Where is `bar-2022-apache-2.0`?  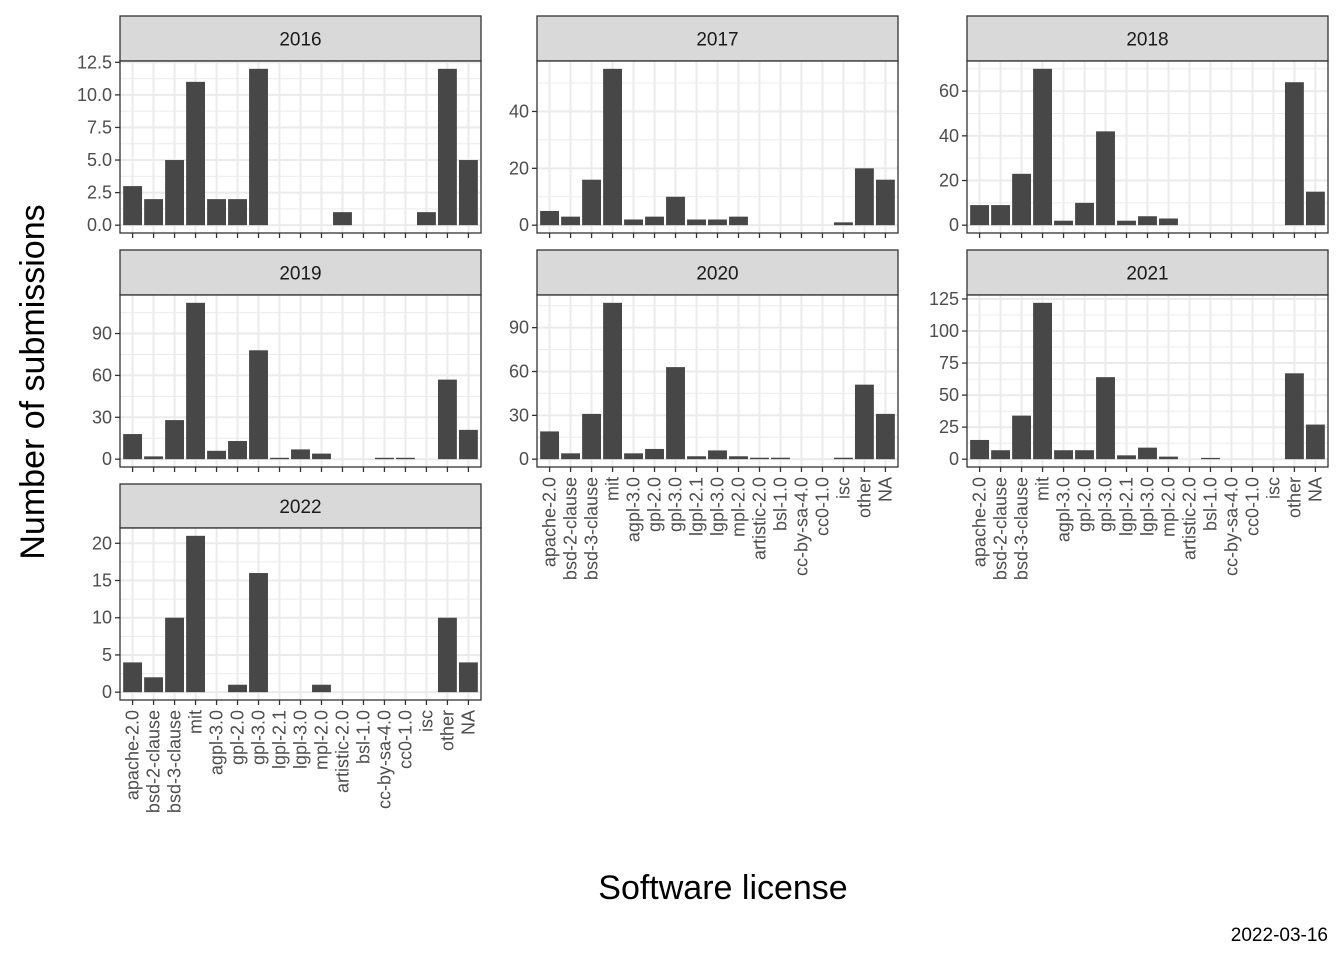
bar-2022-apache-2.0 is located at coordinates (133, 677).